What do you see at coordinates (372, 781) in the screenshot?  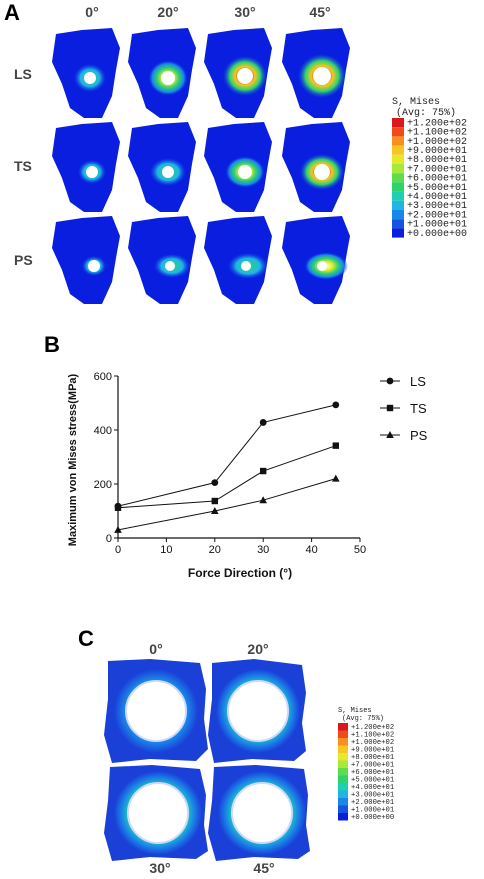 I see `legend-c-value-7: +5.000e+01` at bounding box center [372, 781].